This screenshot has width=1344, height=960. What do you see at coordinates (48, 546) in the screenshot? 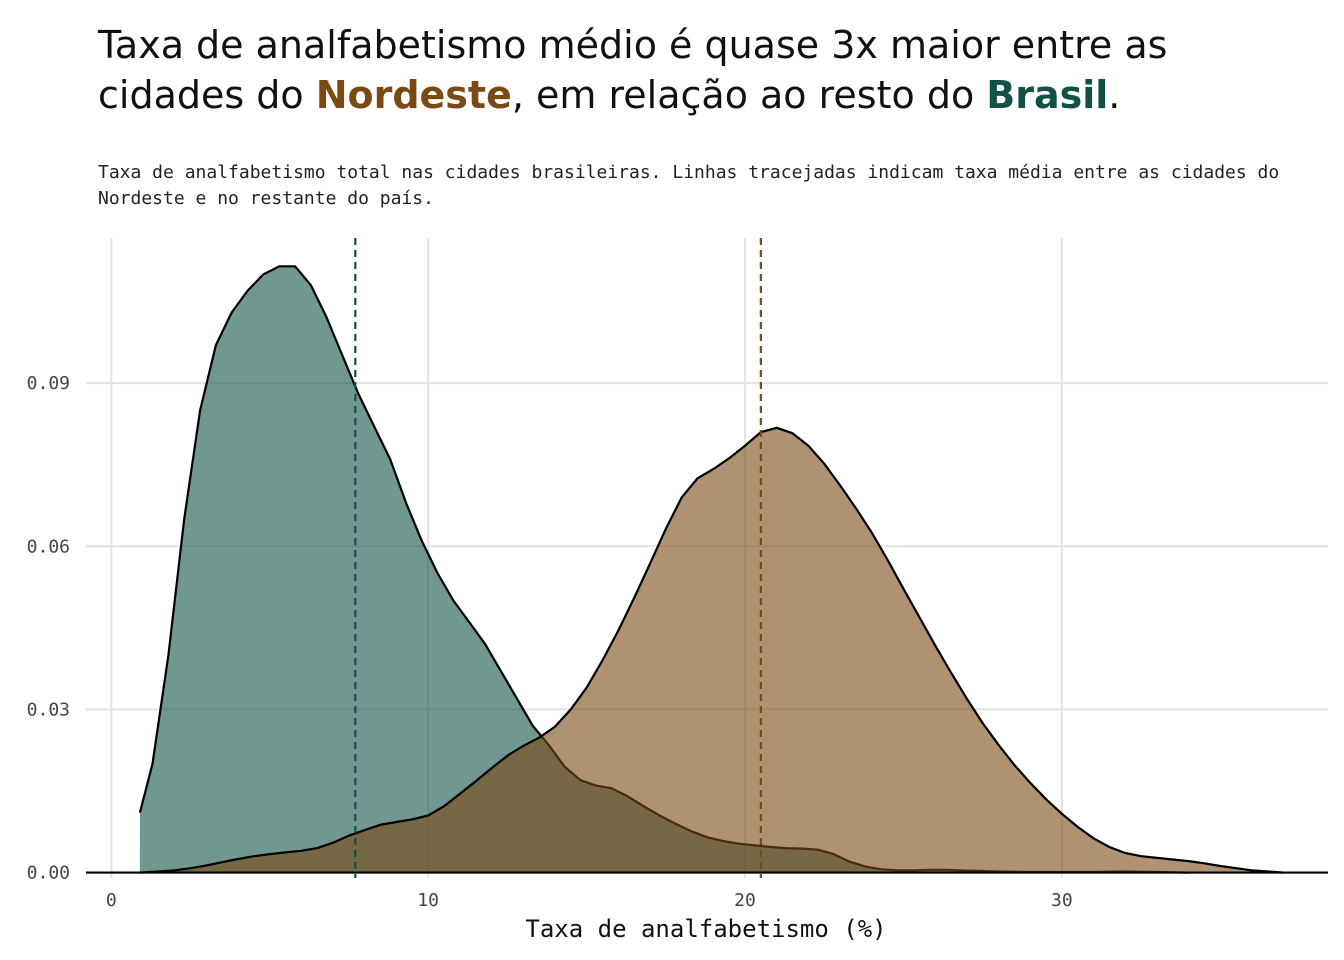
I see `y-tick-label: 0.06` at bounding box center [48, 546].